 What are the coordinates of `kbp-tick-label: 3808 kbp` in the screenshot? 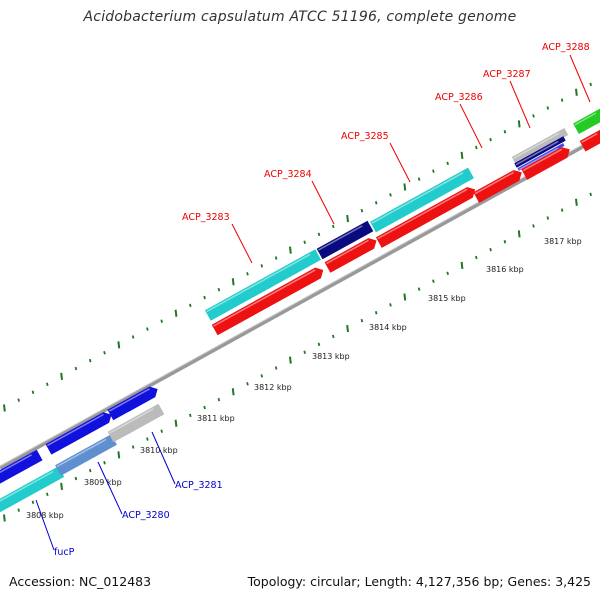 It's located at (45, 515).